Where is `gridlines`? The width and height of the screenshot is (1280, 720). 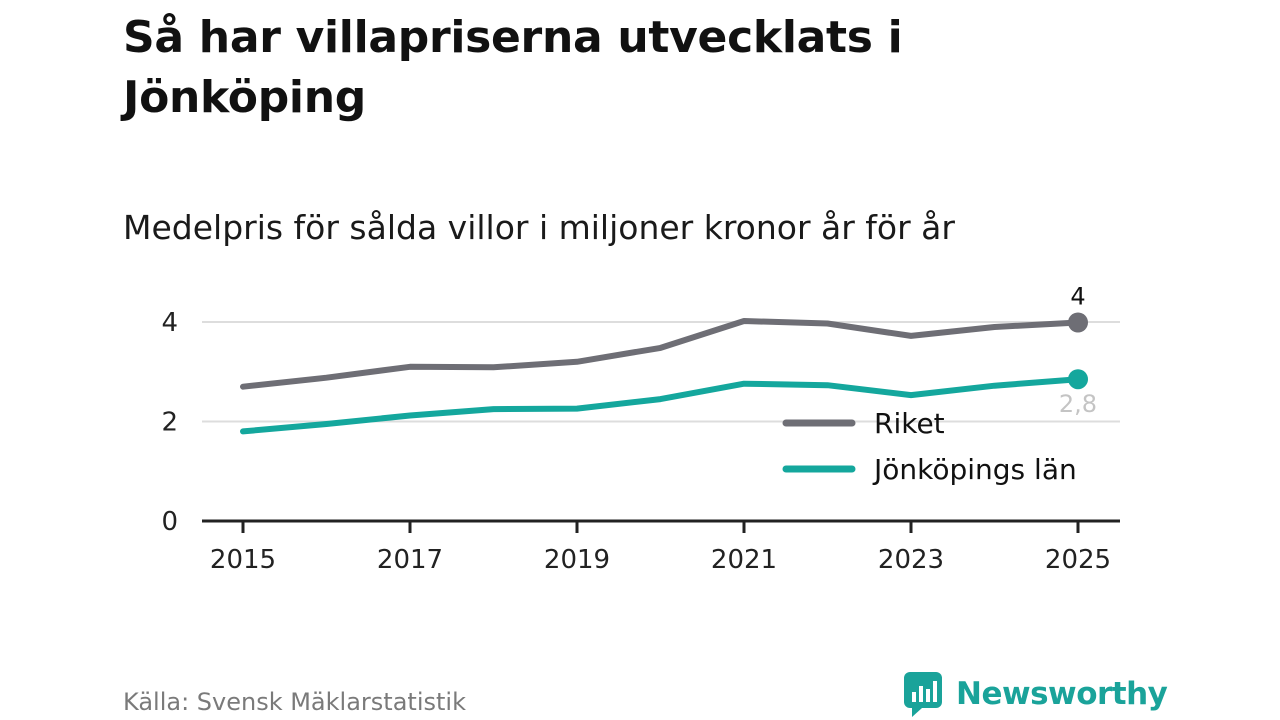 gridlines is located at coordinates (661, 372).